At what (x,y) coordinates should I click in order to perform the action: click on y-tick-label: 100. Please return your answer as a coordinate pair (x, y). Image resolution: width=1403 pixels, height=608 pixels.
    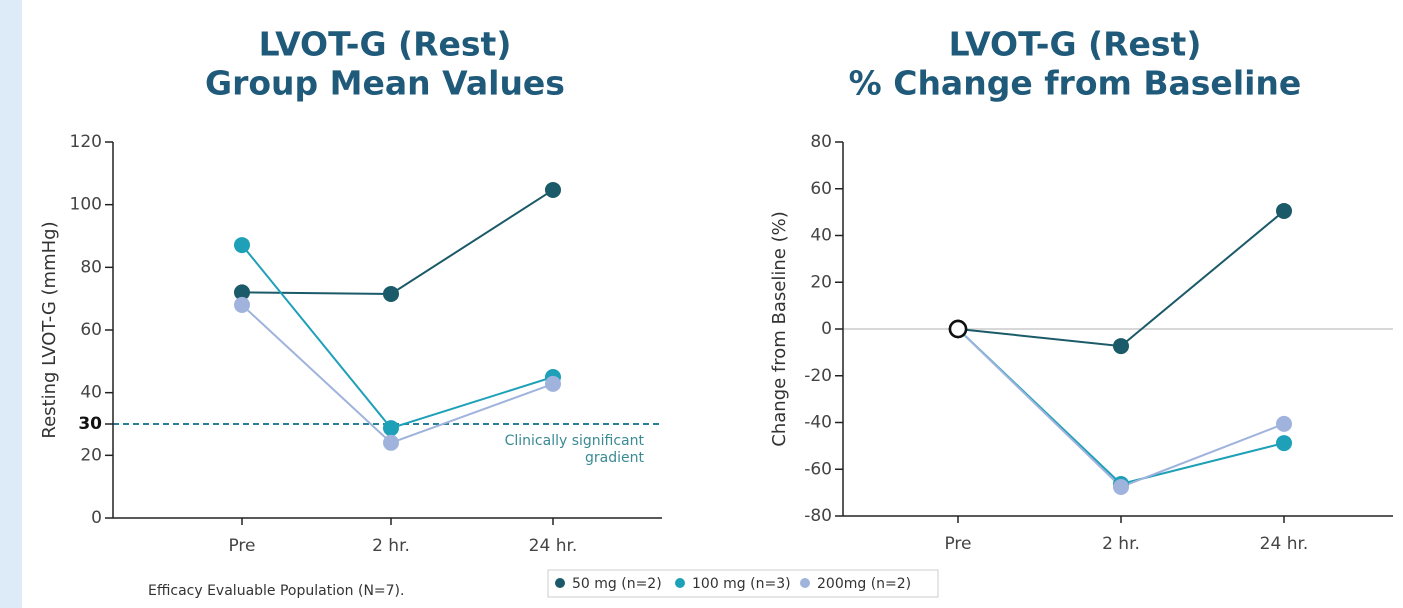
    Looking at the image, I should click on (86, 205).